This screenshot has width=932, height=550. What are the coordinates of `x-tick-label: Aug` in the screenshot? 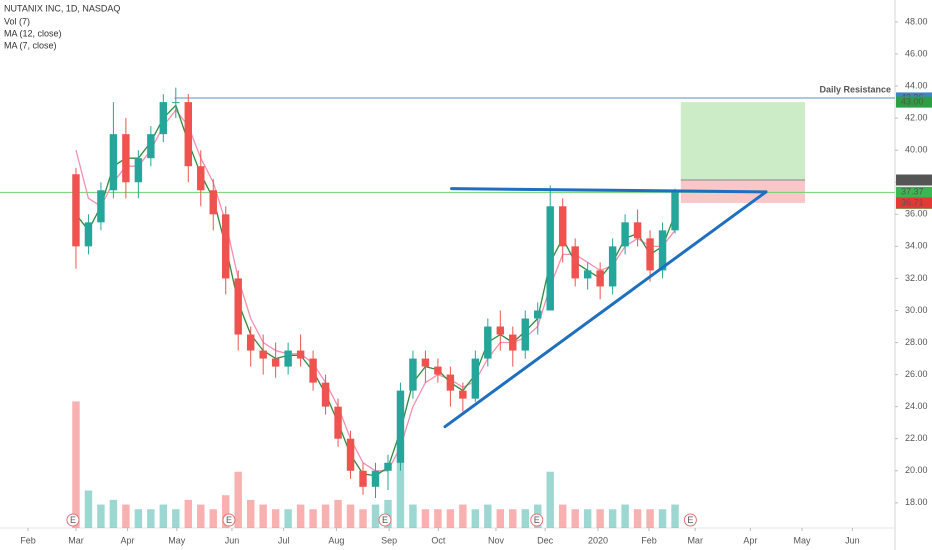 It's located at (336, 540).